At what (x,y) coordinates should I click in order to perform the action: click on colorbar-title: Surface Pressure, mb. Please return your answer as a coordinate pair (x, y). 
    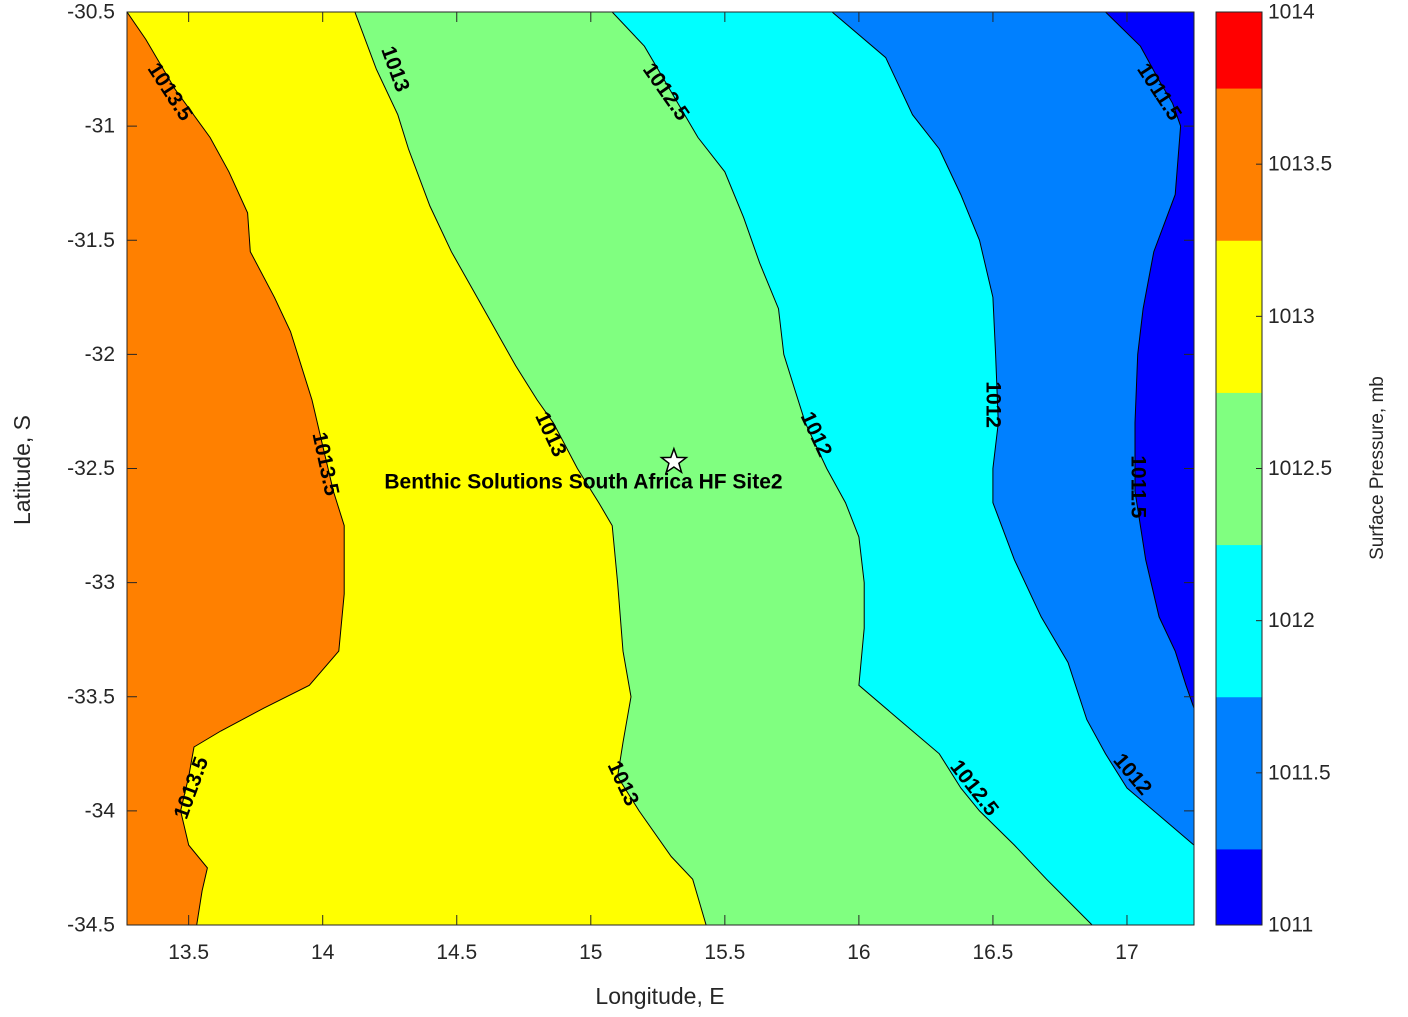
    Looking at the image, I should click on (1377, 468).